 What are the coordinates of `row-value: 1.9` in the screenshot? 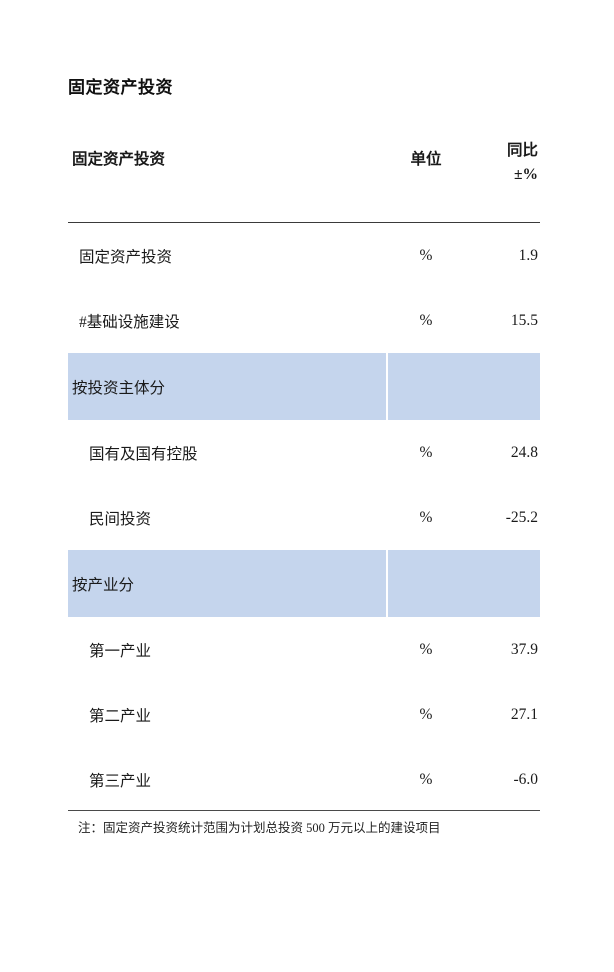 It's located at (502, 255).